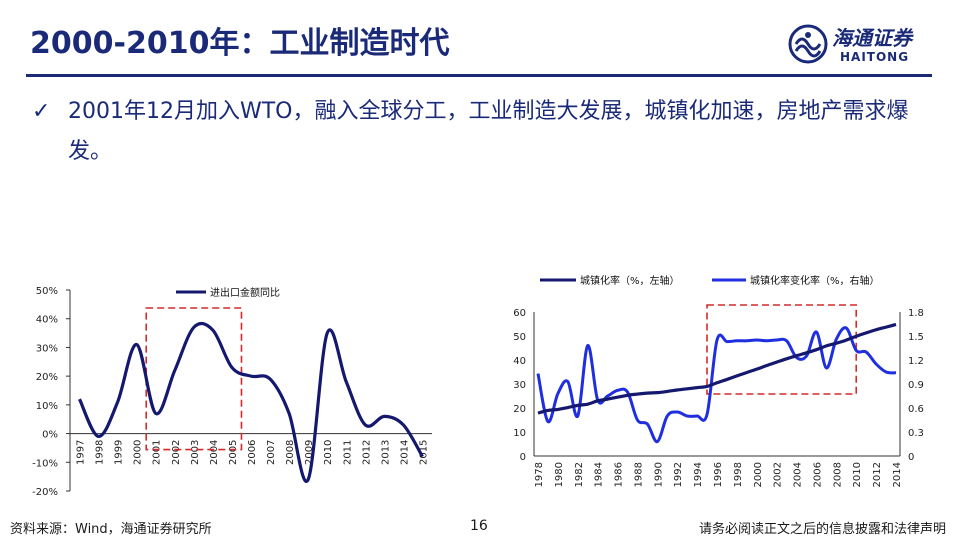  I want to click on legend-label: 进出口金额同比, so click(245, 292).